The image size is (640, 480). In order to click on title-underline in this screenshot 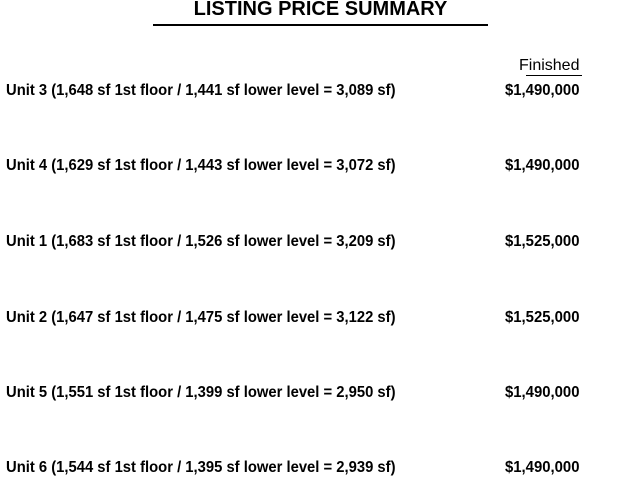, I will do `click(320, 25)`.